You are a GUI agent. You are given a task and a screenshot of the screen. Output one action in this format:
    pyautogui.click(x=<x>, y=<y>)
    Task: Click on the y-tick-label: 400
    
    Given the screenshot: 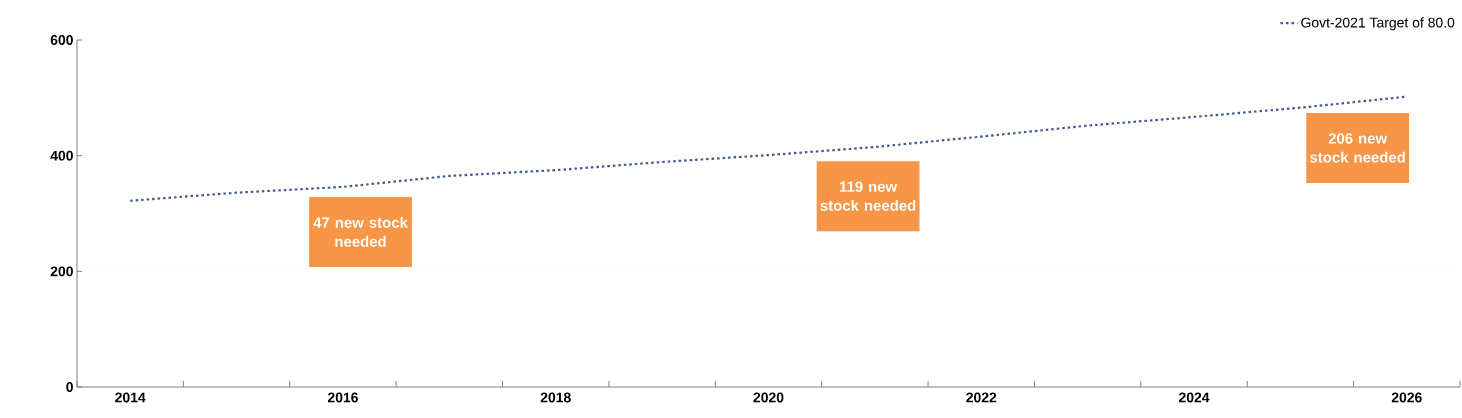 What is the action you would take?
    pyautogui.click(x=61, y=155)
    